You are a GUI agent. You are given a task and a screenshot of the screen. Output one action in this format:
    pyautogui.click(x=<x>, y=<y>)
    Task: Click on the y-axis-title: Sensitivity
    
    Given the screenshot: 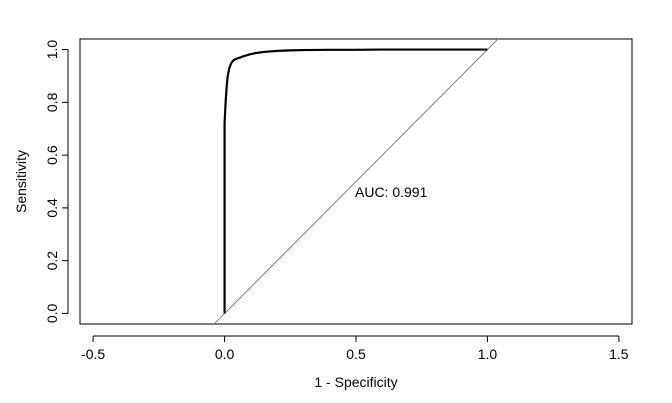 What is the action you would take?
    pyautogui.click(x=21, y=181)
    